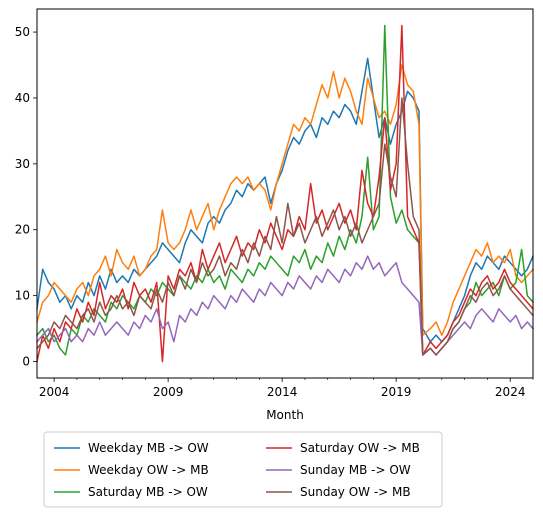  Describe the element at coordinates (148, 448) in the screenshot. I see `legend-label-1: Weekday MB -> OW` at that location.